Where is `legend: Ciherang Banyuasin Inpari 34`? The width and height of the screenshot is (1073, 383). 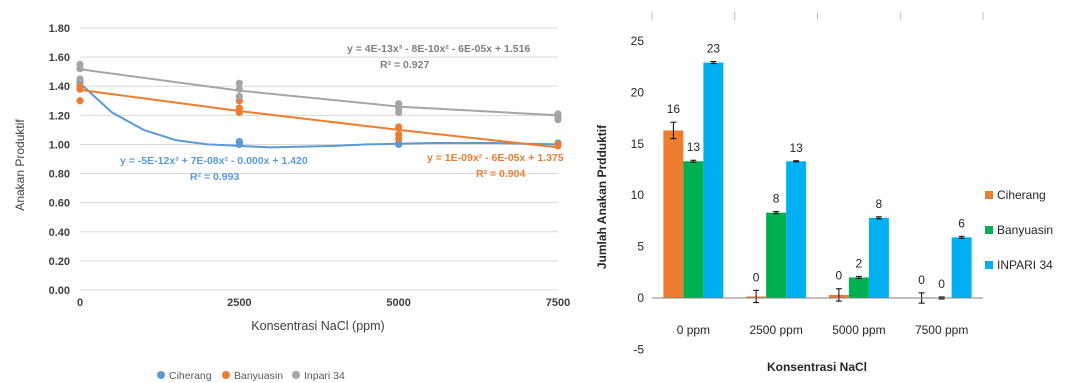
legend: Ciherang Banyuasin Inpari 34 is located at coordinates (251, 376).